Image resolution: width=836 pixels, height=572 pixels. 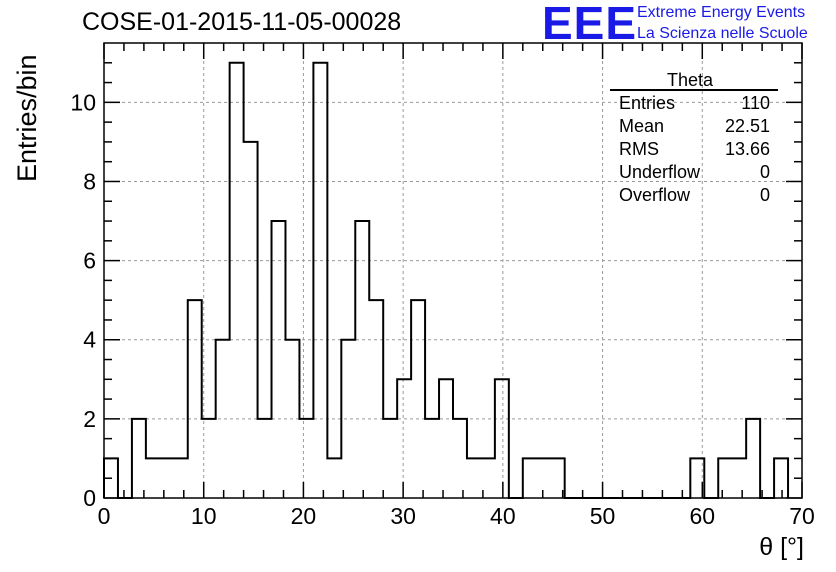 What do you see at coordinates (204, 516) in the screenshot?
I see `x-tick-label: 10` at bounding box center [204, 516].